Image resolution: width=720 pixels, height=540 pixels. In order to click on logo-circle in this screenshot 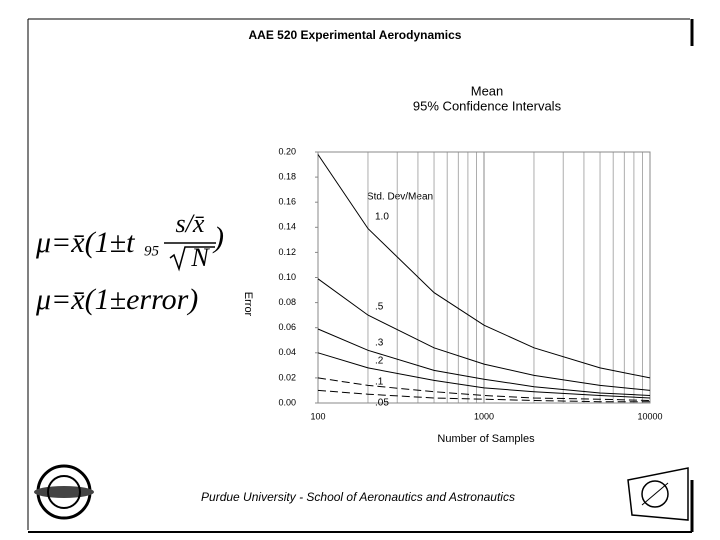, I will do `click(655, 494)`.